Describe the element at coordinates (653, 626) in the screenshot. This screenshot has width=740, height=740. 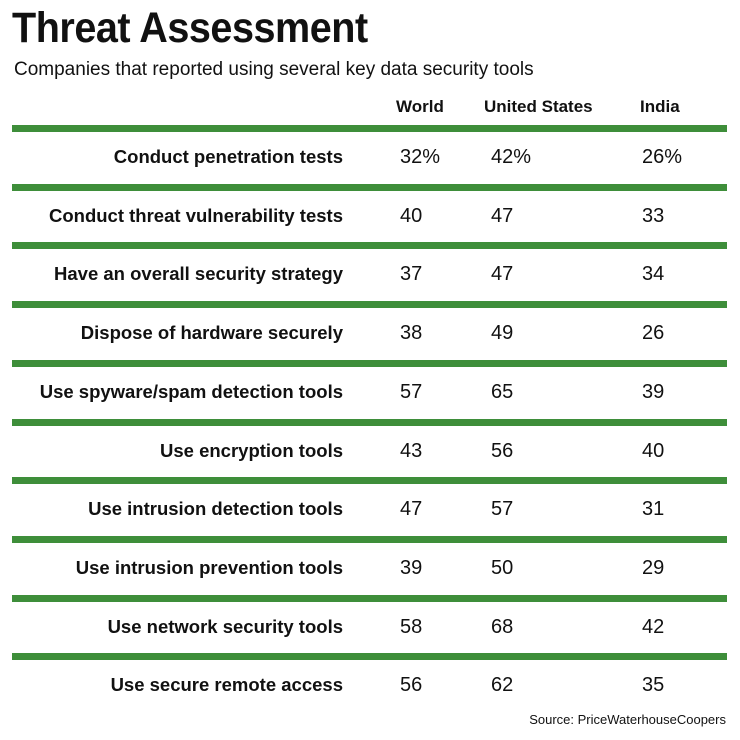
I see `table-cell-india: 42` at that location.